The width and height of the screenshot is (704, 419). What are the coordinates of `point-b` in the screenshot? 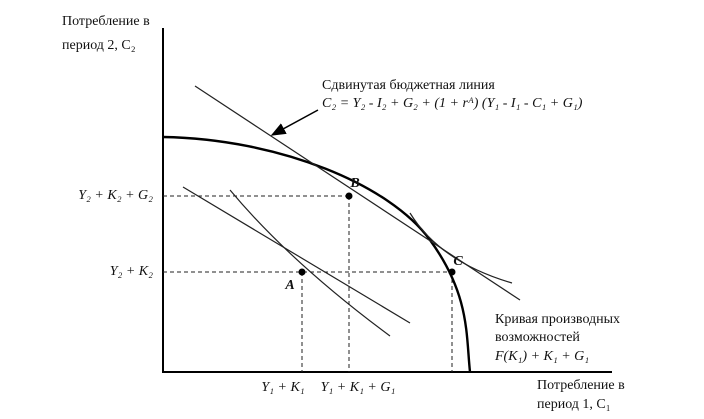 It's located at (349, 196).